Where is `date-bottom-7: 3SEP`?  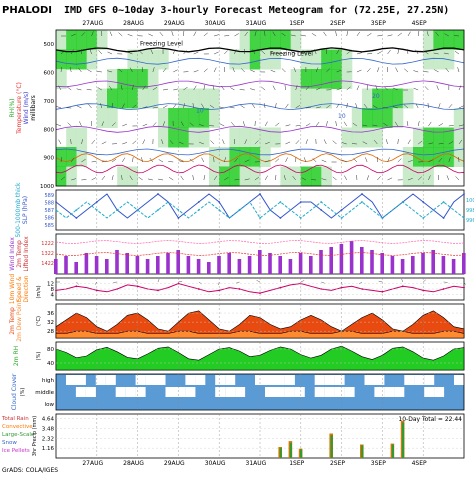
date-bottom-7: 3SEP is located at coordinates (378, 463).